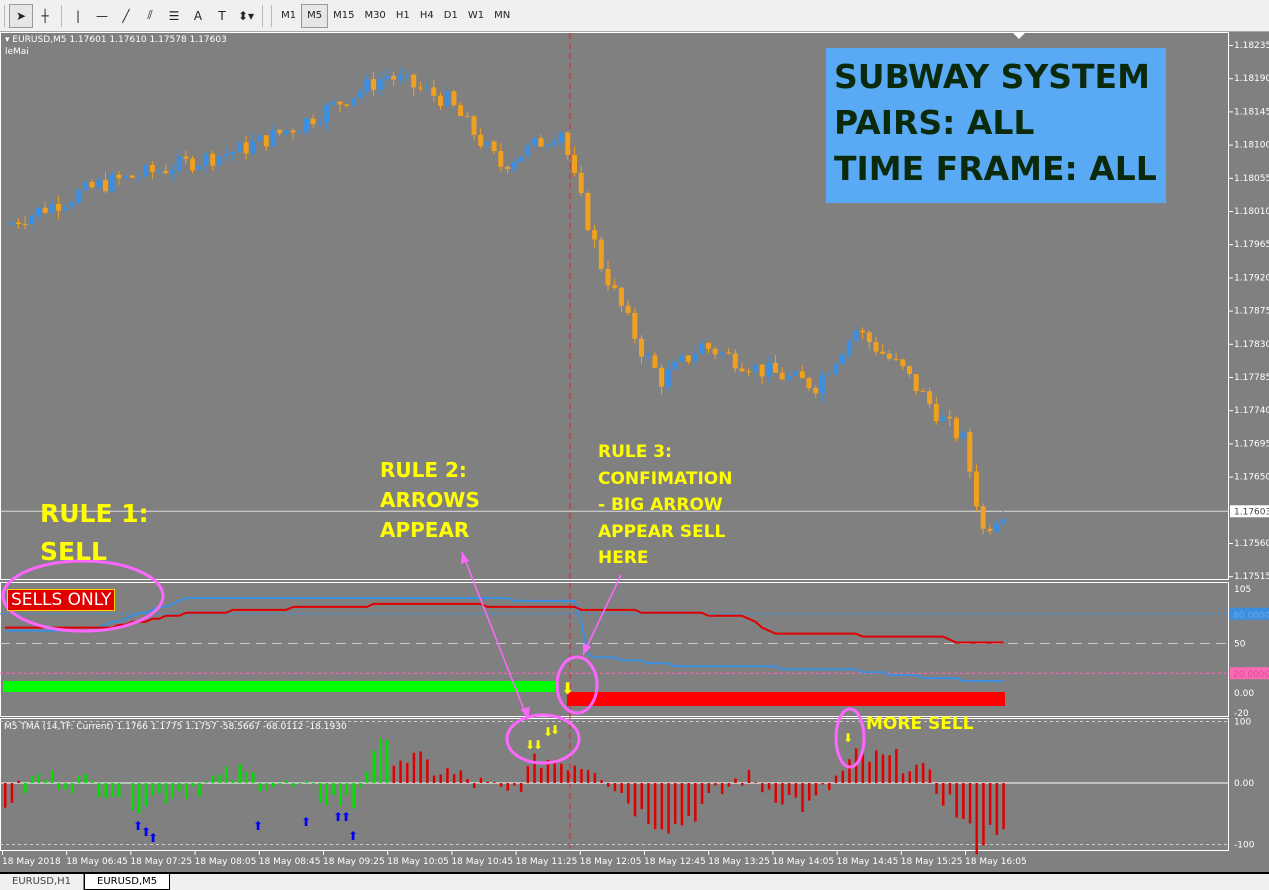  Describe the element at coordinates (426, 15) in the screenshot. I see `timeframe-h4: H4` at that location.